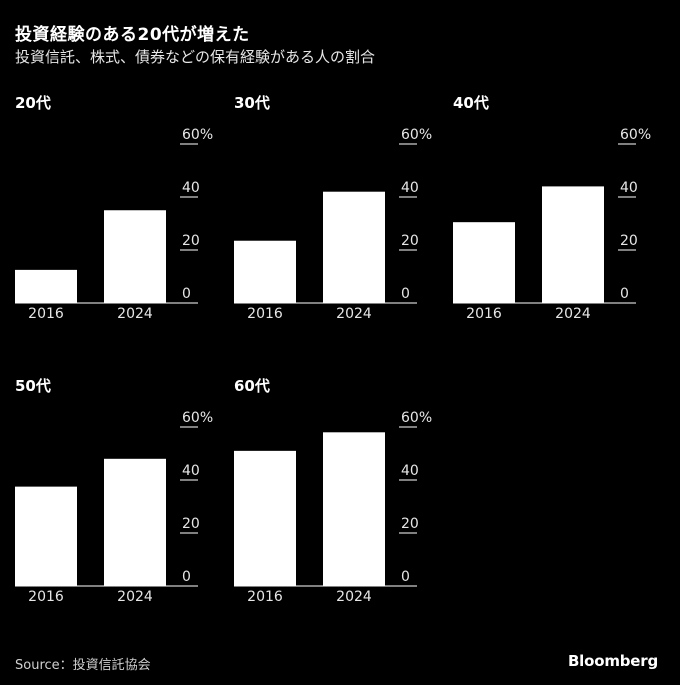 Image resolution: width=680 pixels, height=685 pixels. What do you see at coordinates (612, 661) in the screenshot?
I see `bloomberg-logo: Bloomberg` at bounding box center [612, 661].